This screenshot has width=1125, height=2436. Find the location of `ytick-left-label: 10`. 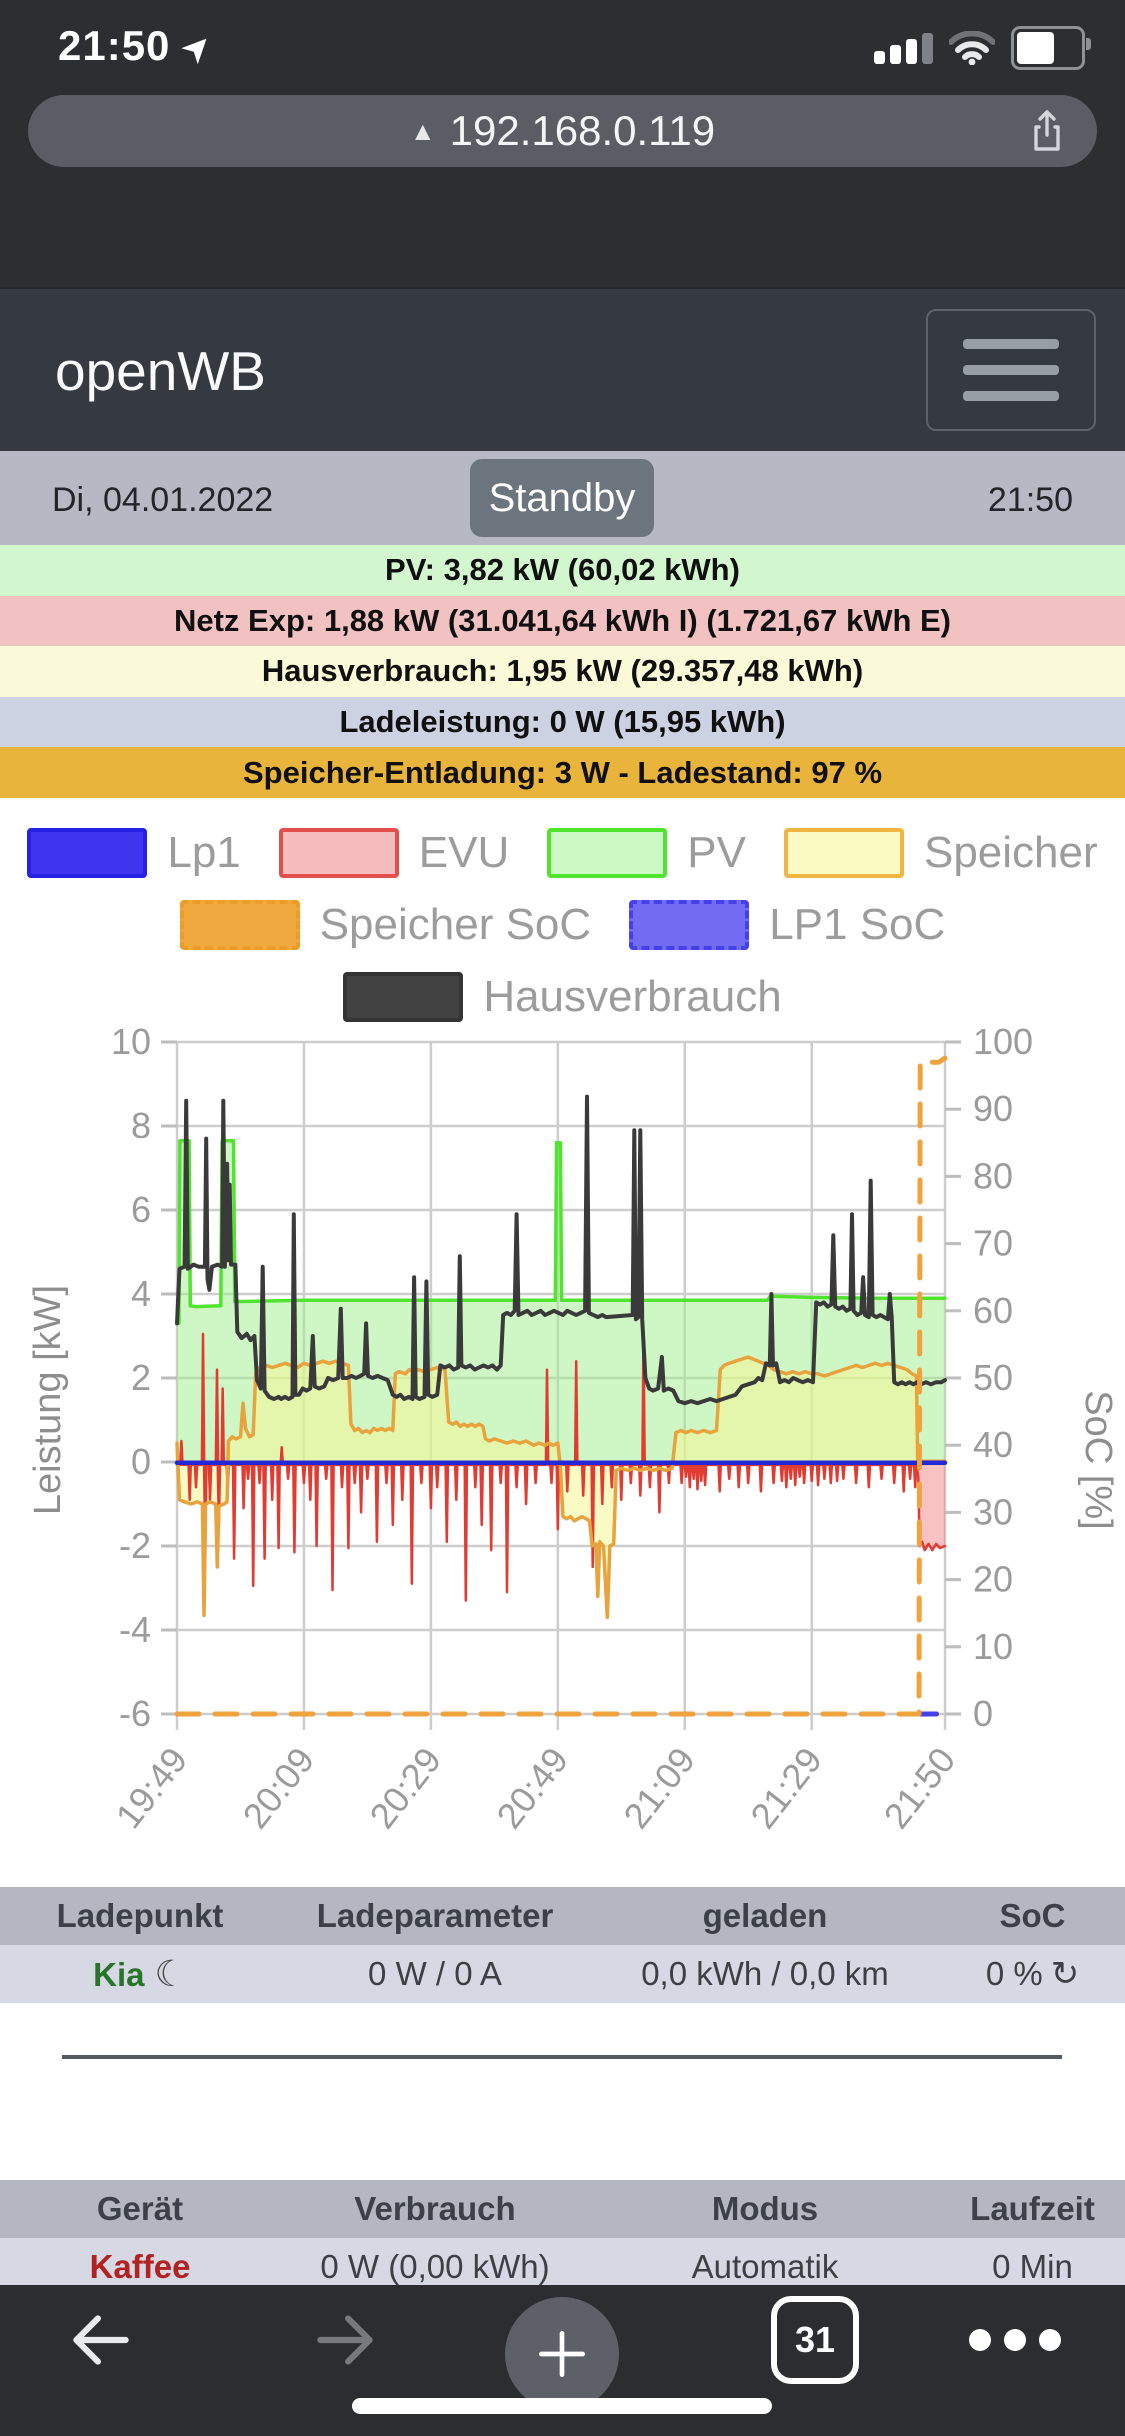

ytick-left-label: 10 is located at coordinates (131, 1041).